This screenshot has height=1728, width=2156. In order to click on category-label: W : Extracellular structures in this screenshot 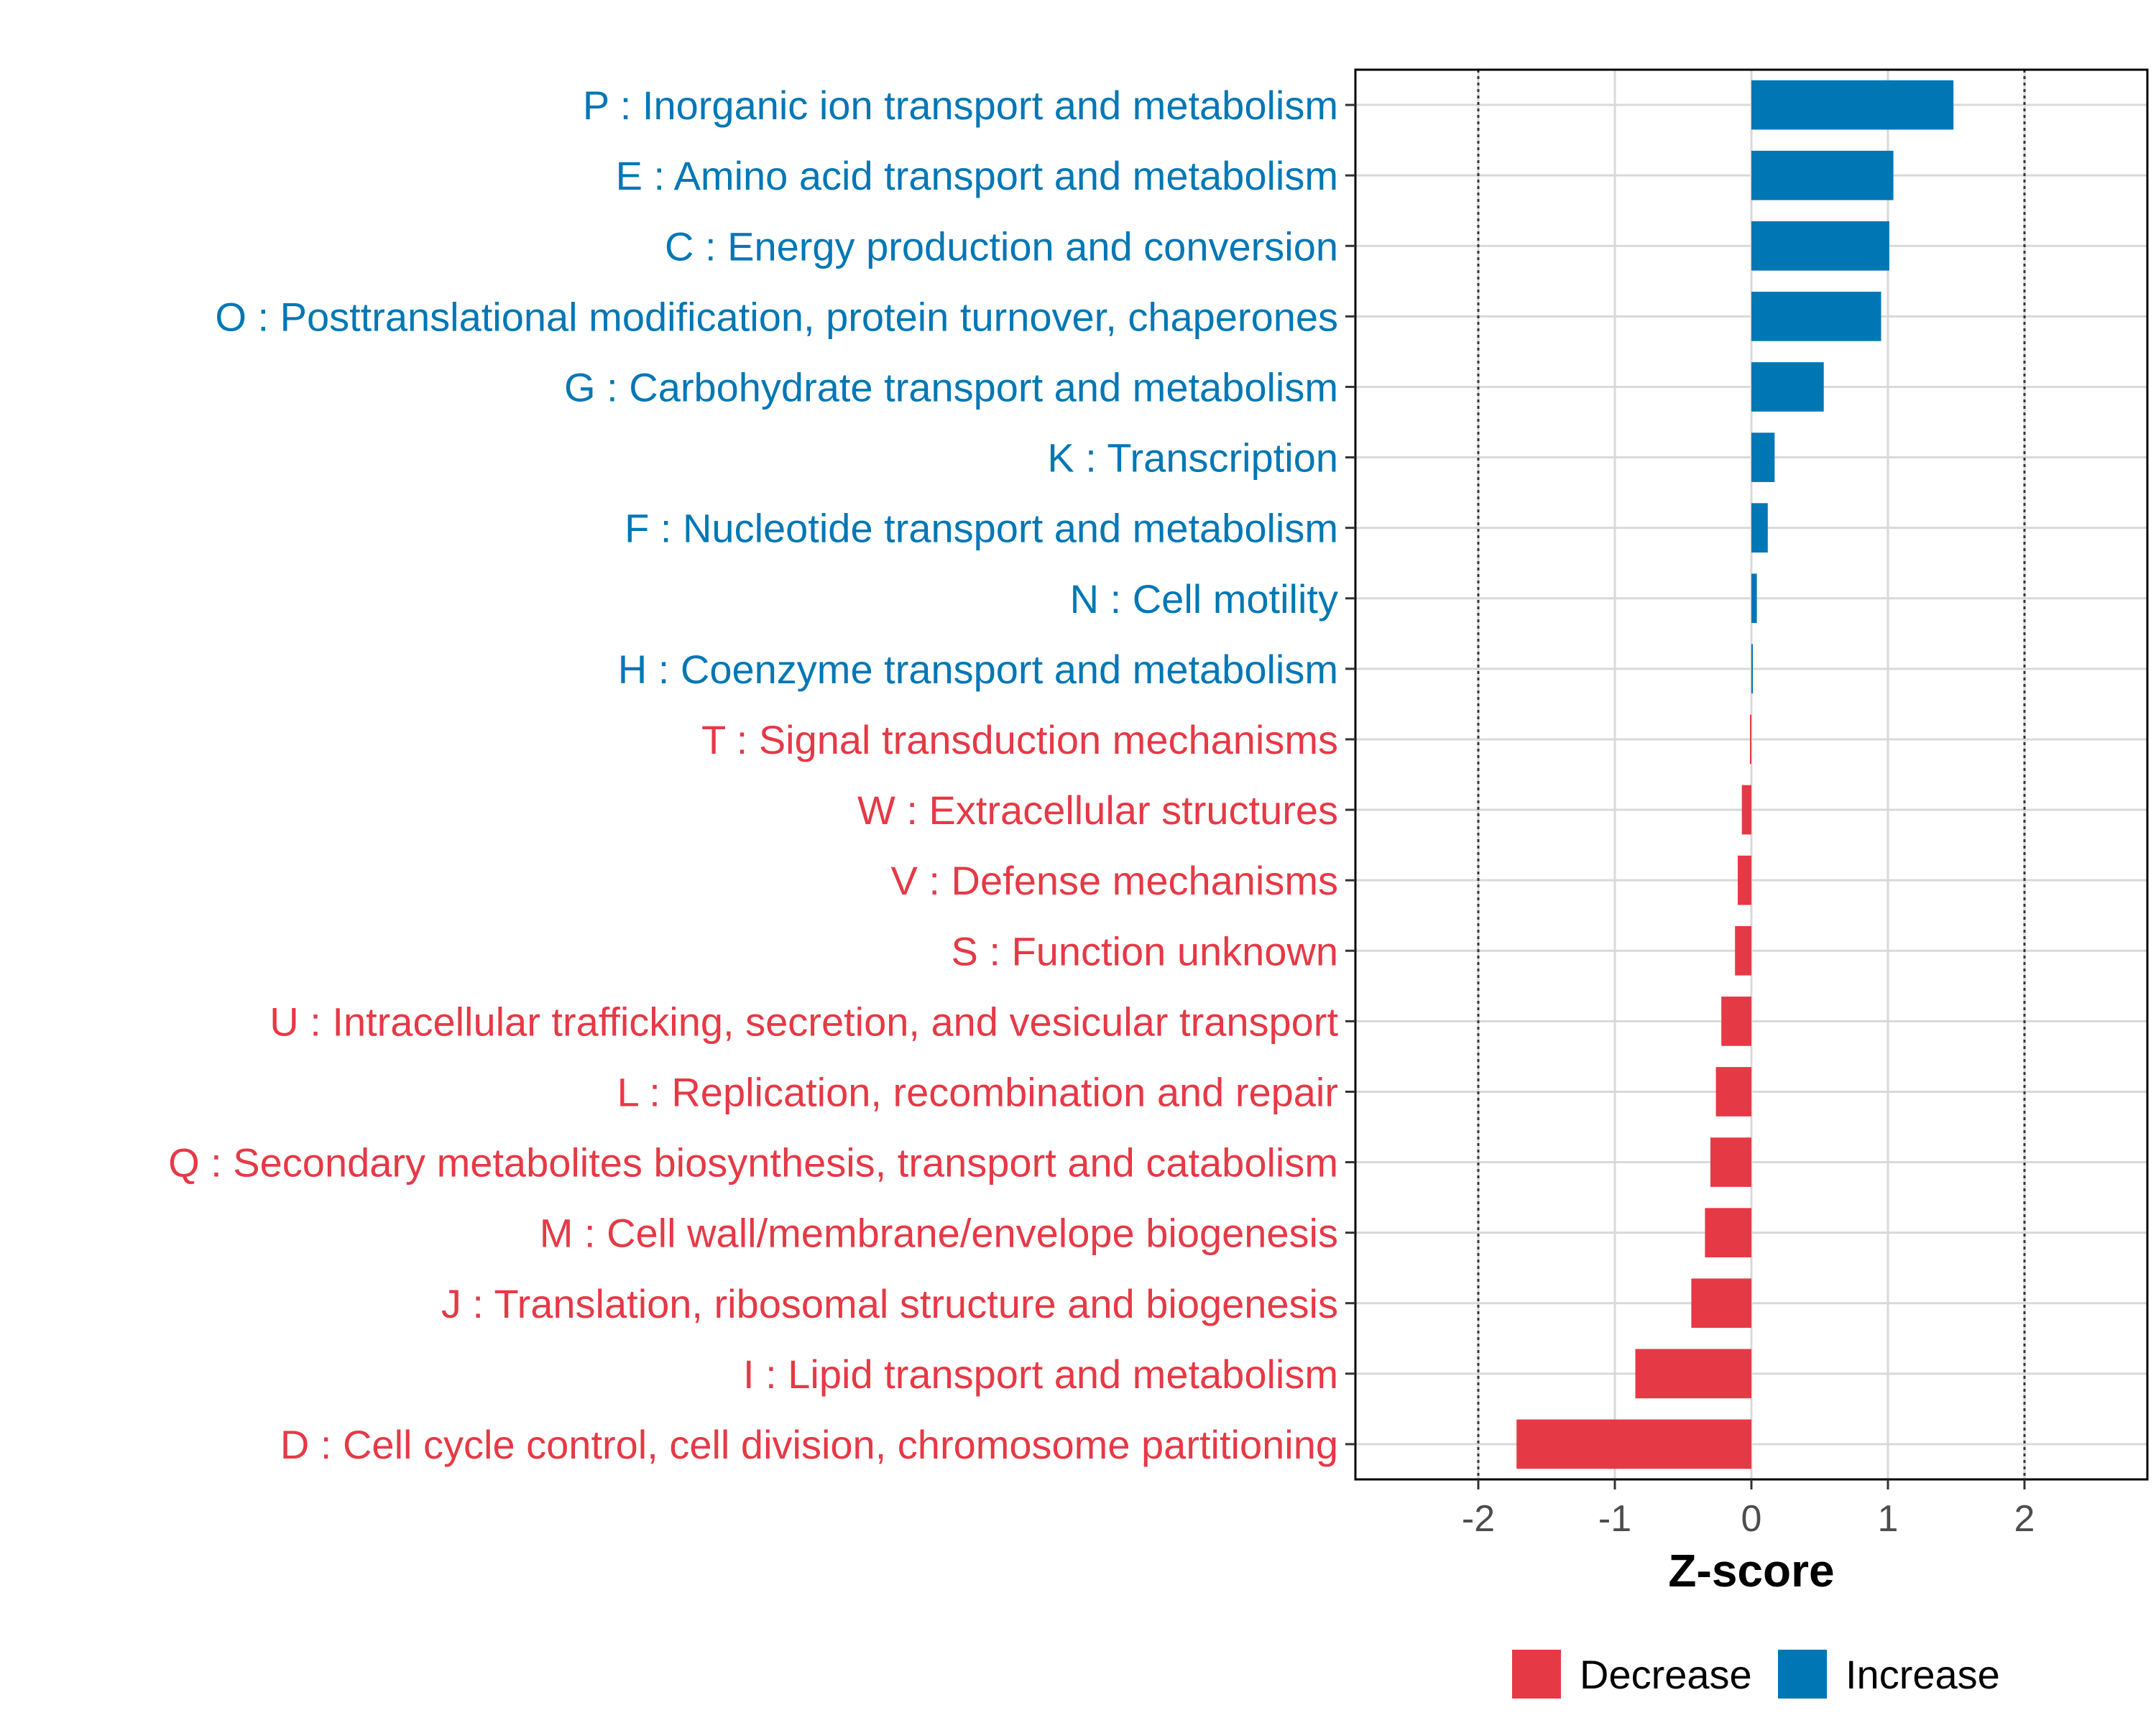, I will do `click(1097, 810)`.